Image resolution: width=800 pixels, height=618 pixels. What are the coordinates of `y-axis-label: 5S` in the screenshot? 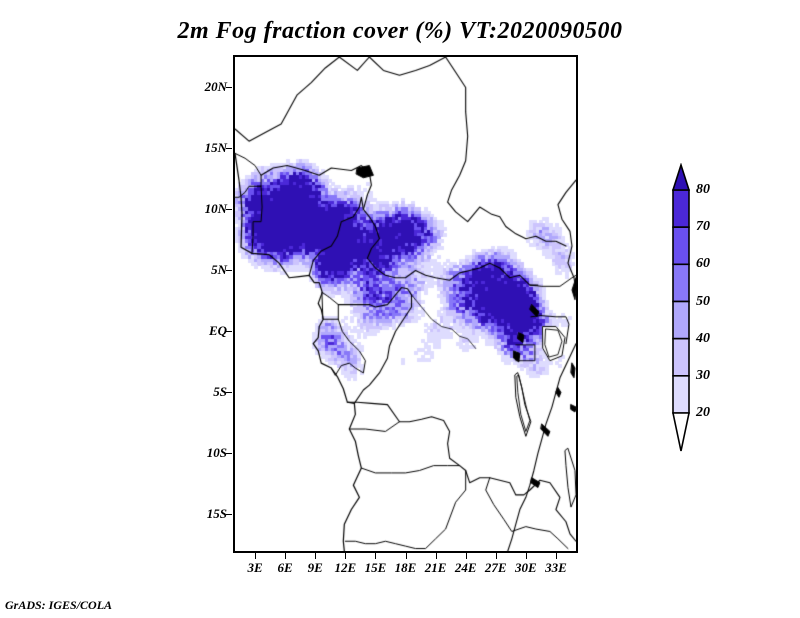 It's located at (220, 392).